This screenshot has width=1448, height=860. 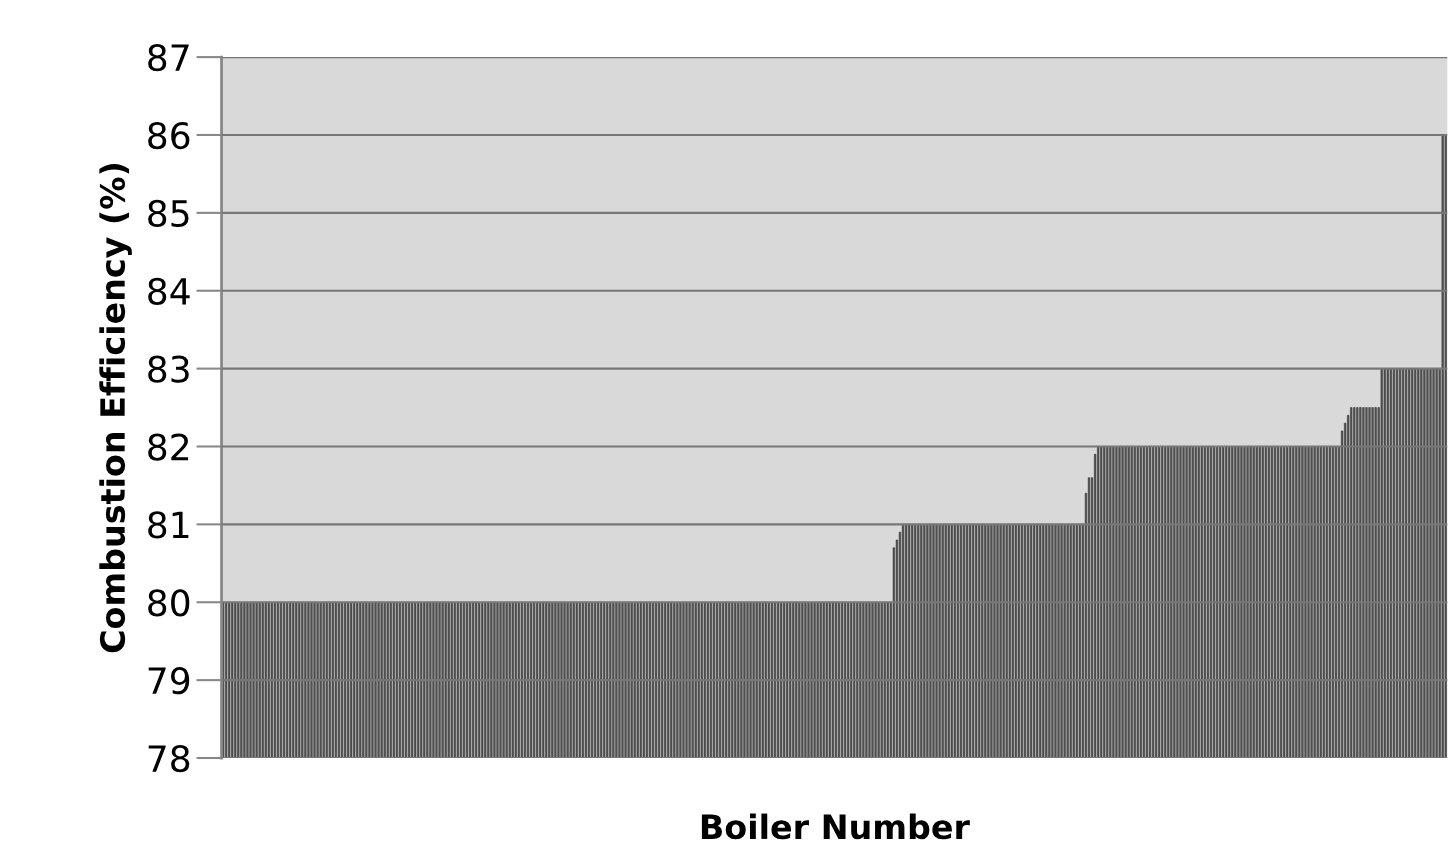 What do you see at coordinates (168, 447) in the screenshot?
I see `y-tick-label: 82` at bounding box center [168, 447].